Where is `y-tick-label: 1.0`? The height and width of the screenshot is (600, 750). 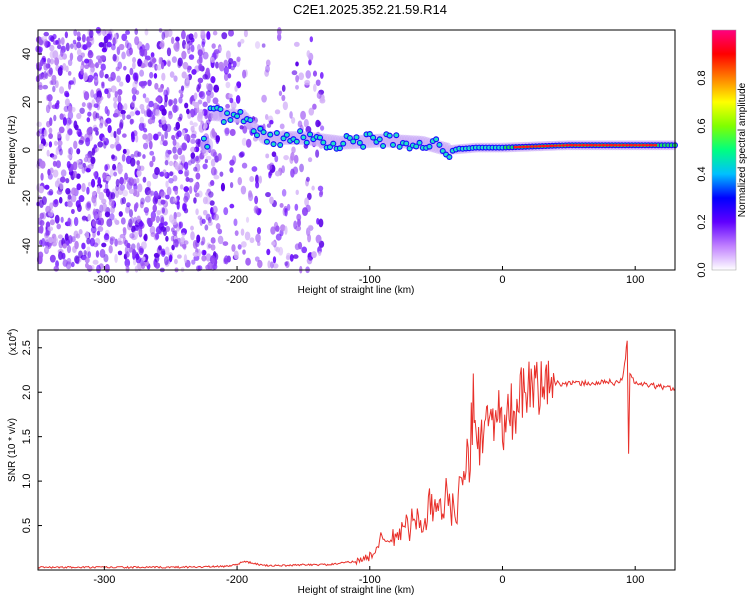 y-tick-label: 1.0 is located at coordinates (27, 480).